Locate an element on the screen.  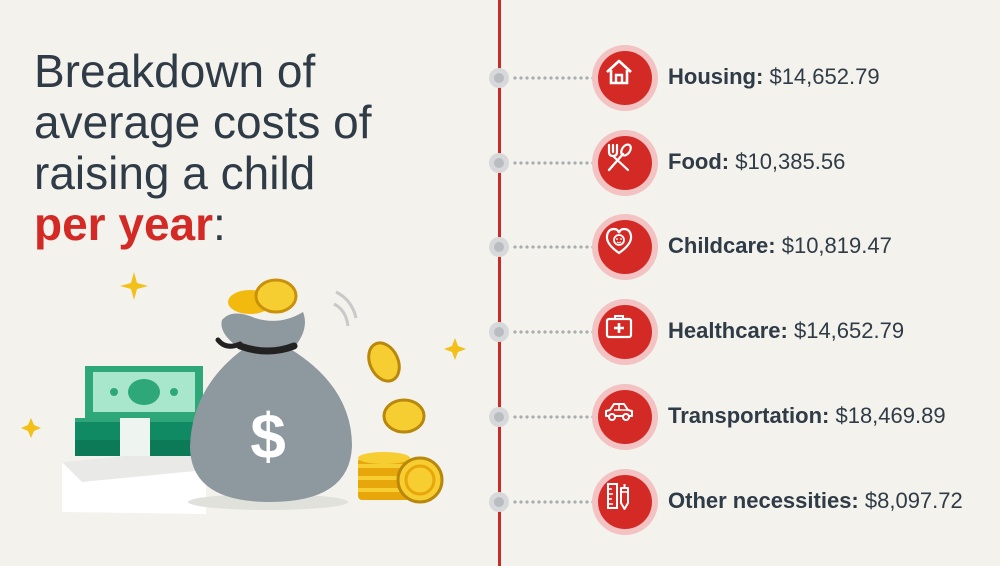
title-line-4: per year: is located at coordinates (244, 224).